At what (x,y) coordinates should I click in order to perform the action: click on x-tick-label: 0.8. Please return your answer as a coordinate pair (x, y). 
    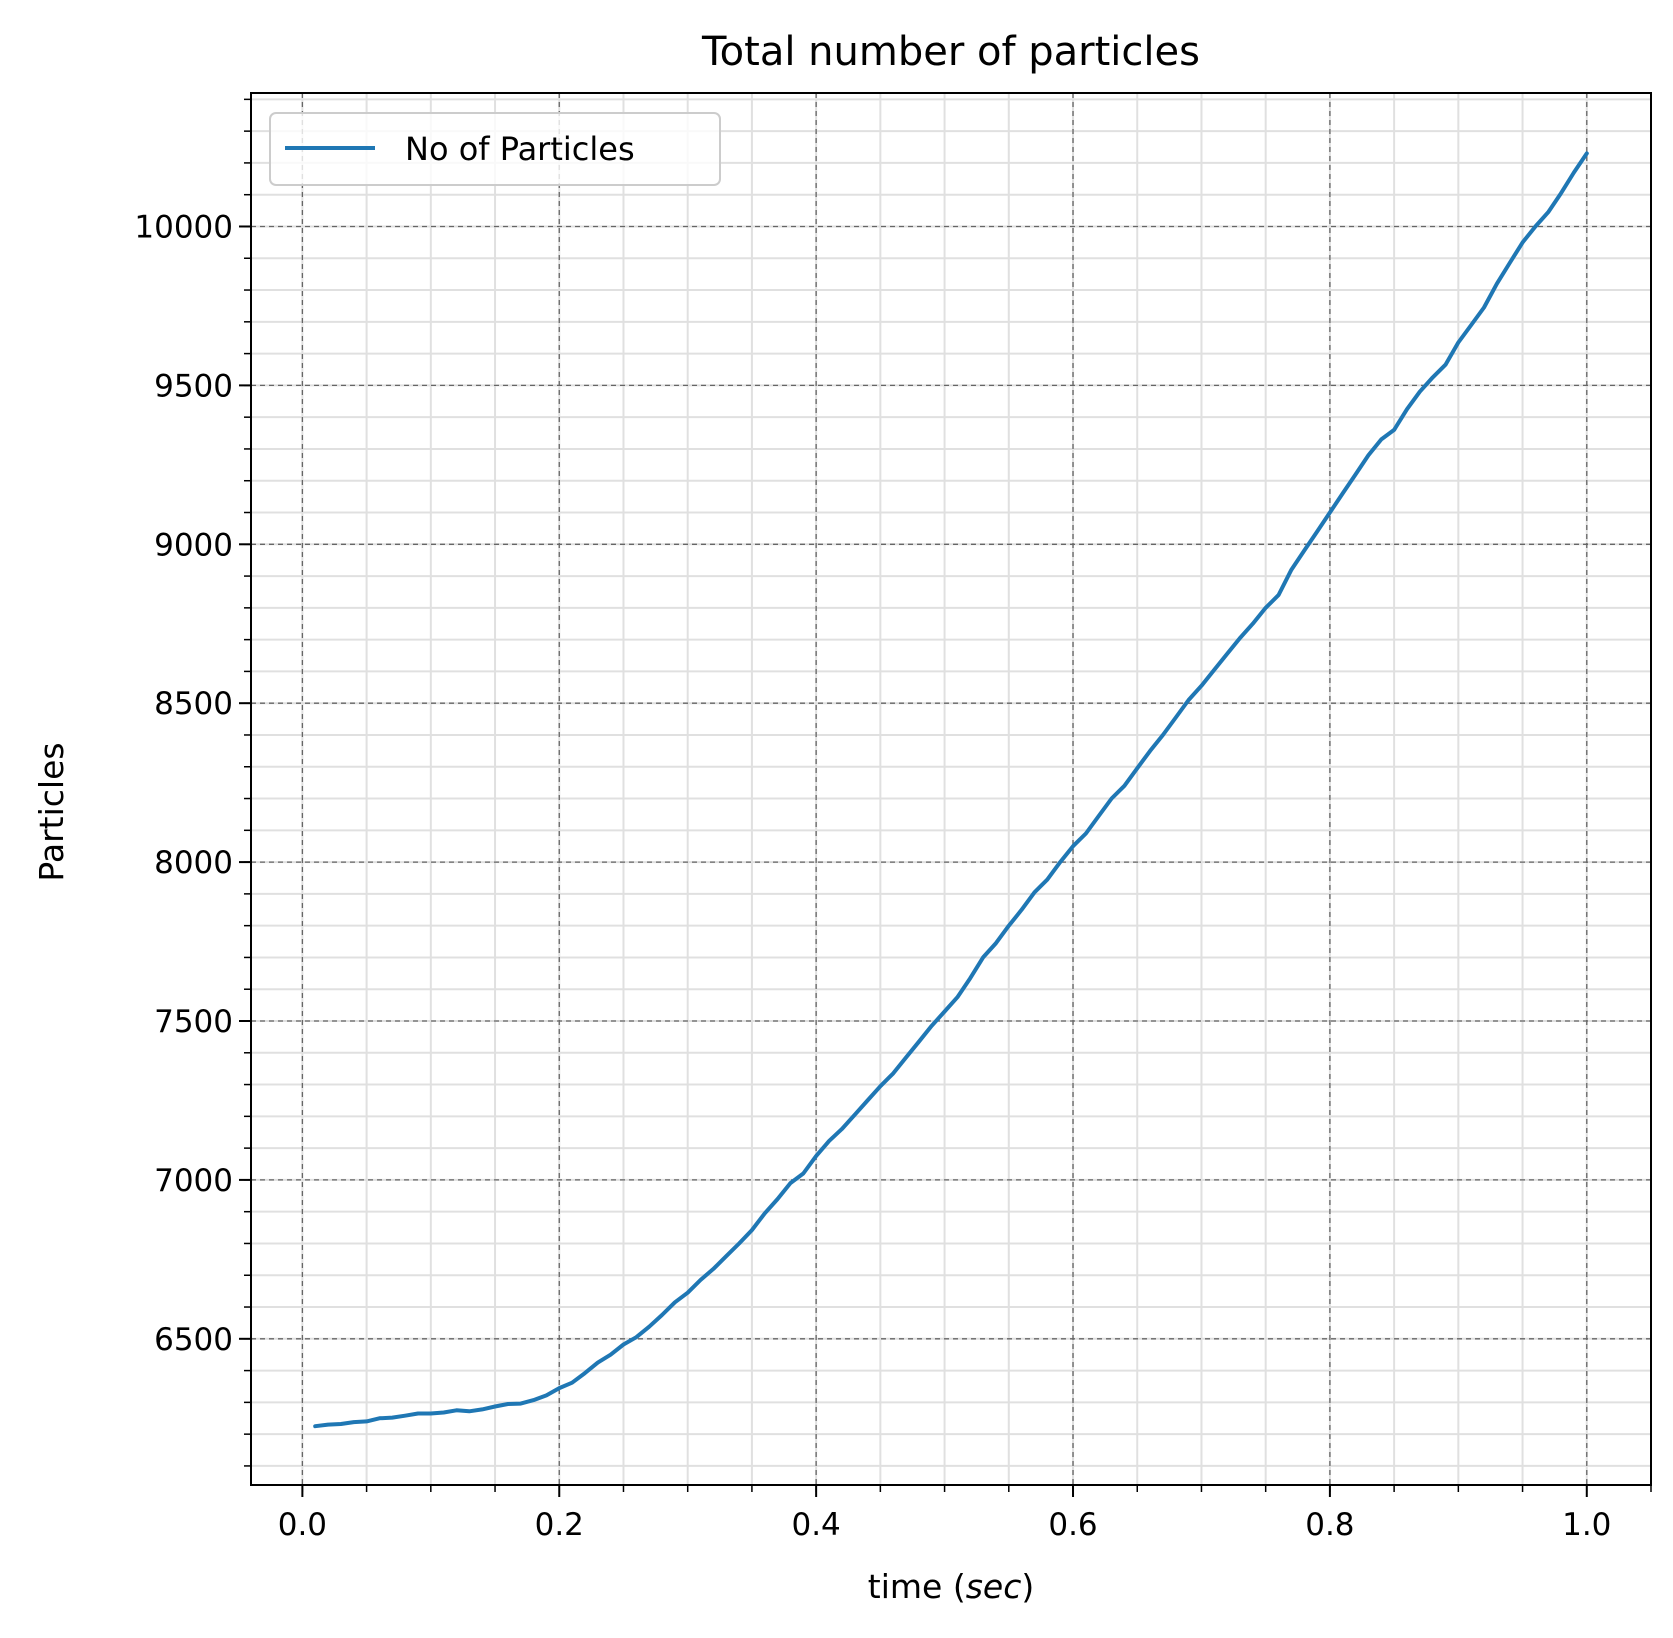
    Looking at the image, I should click on (1329, 1525).